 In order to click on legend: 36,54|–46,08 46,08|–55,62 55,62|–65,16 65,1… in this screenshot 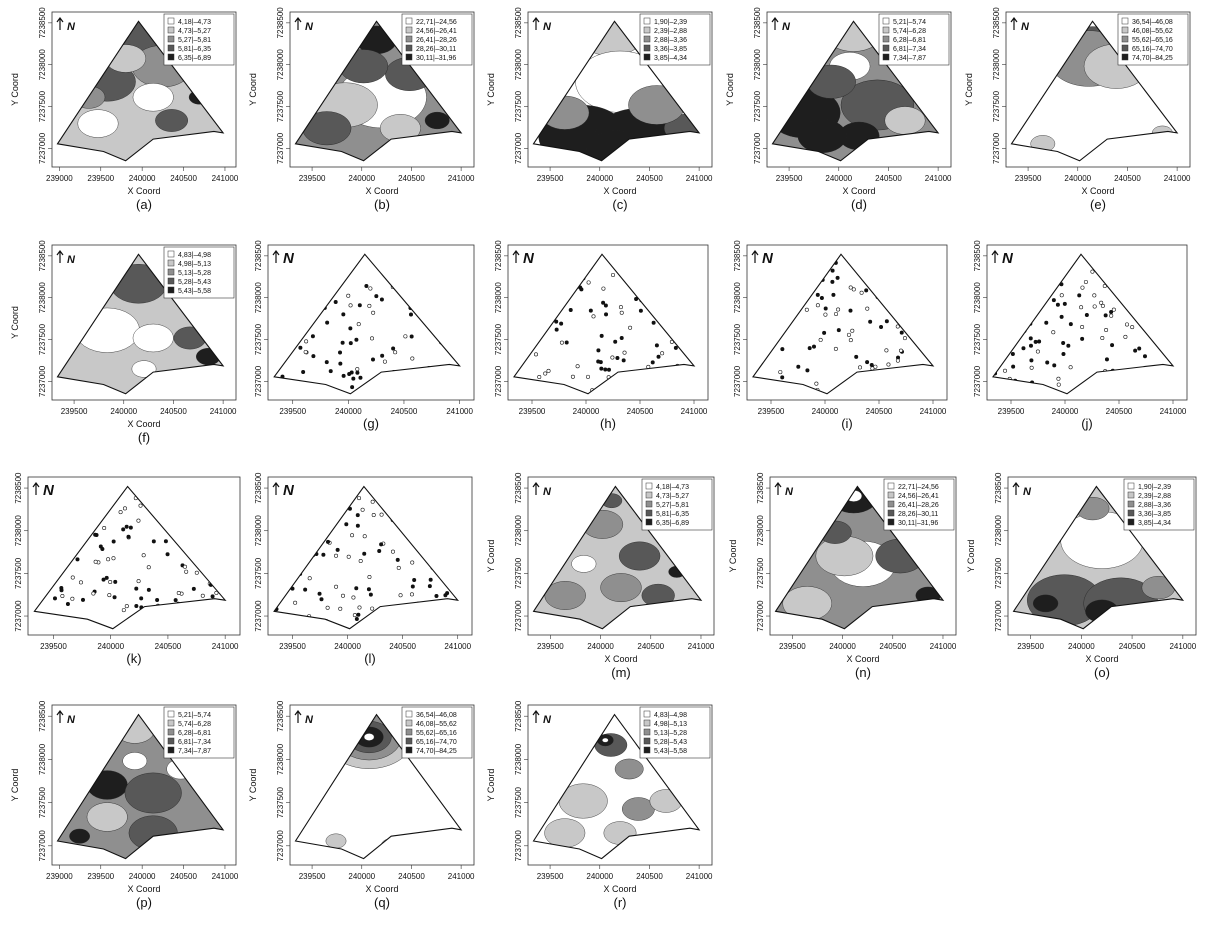, I will do `click(437, 732)`.